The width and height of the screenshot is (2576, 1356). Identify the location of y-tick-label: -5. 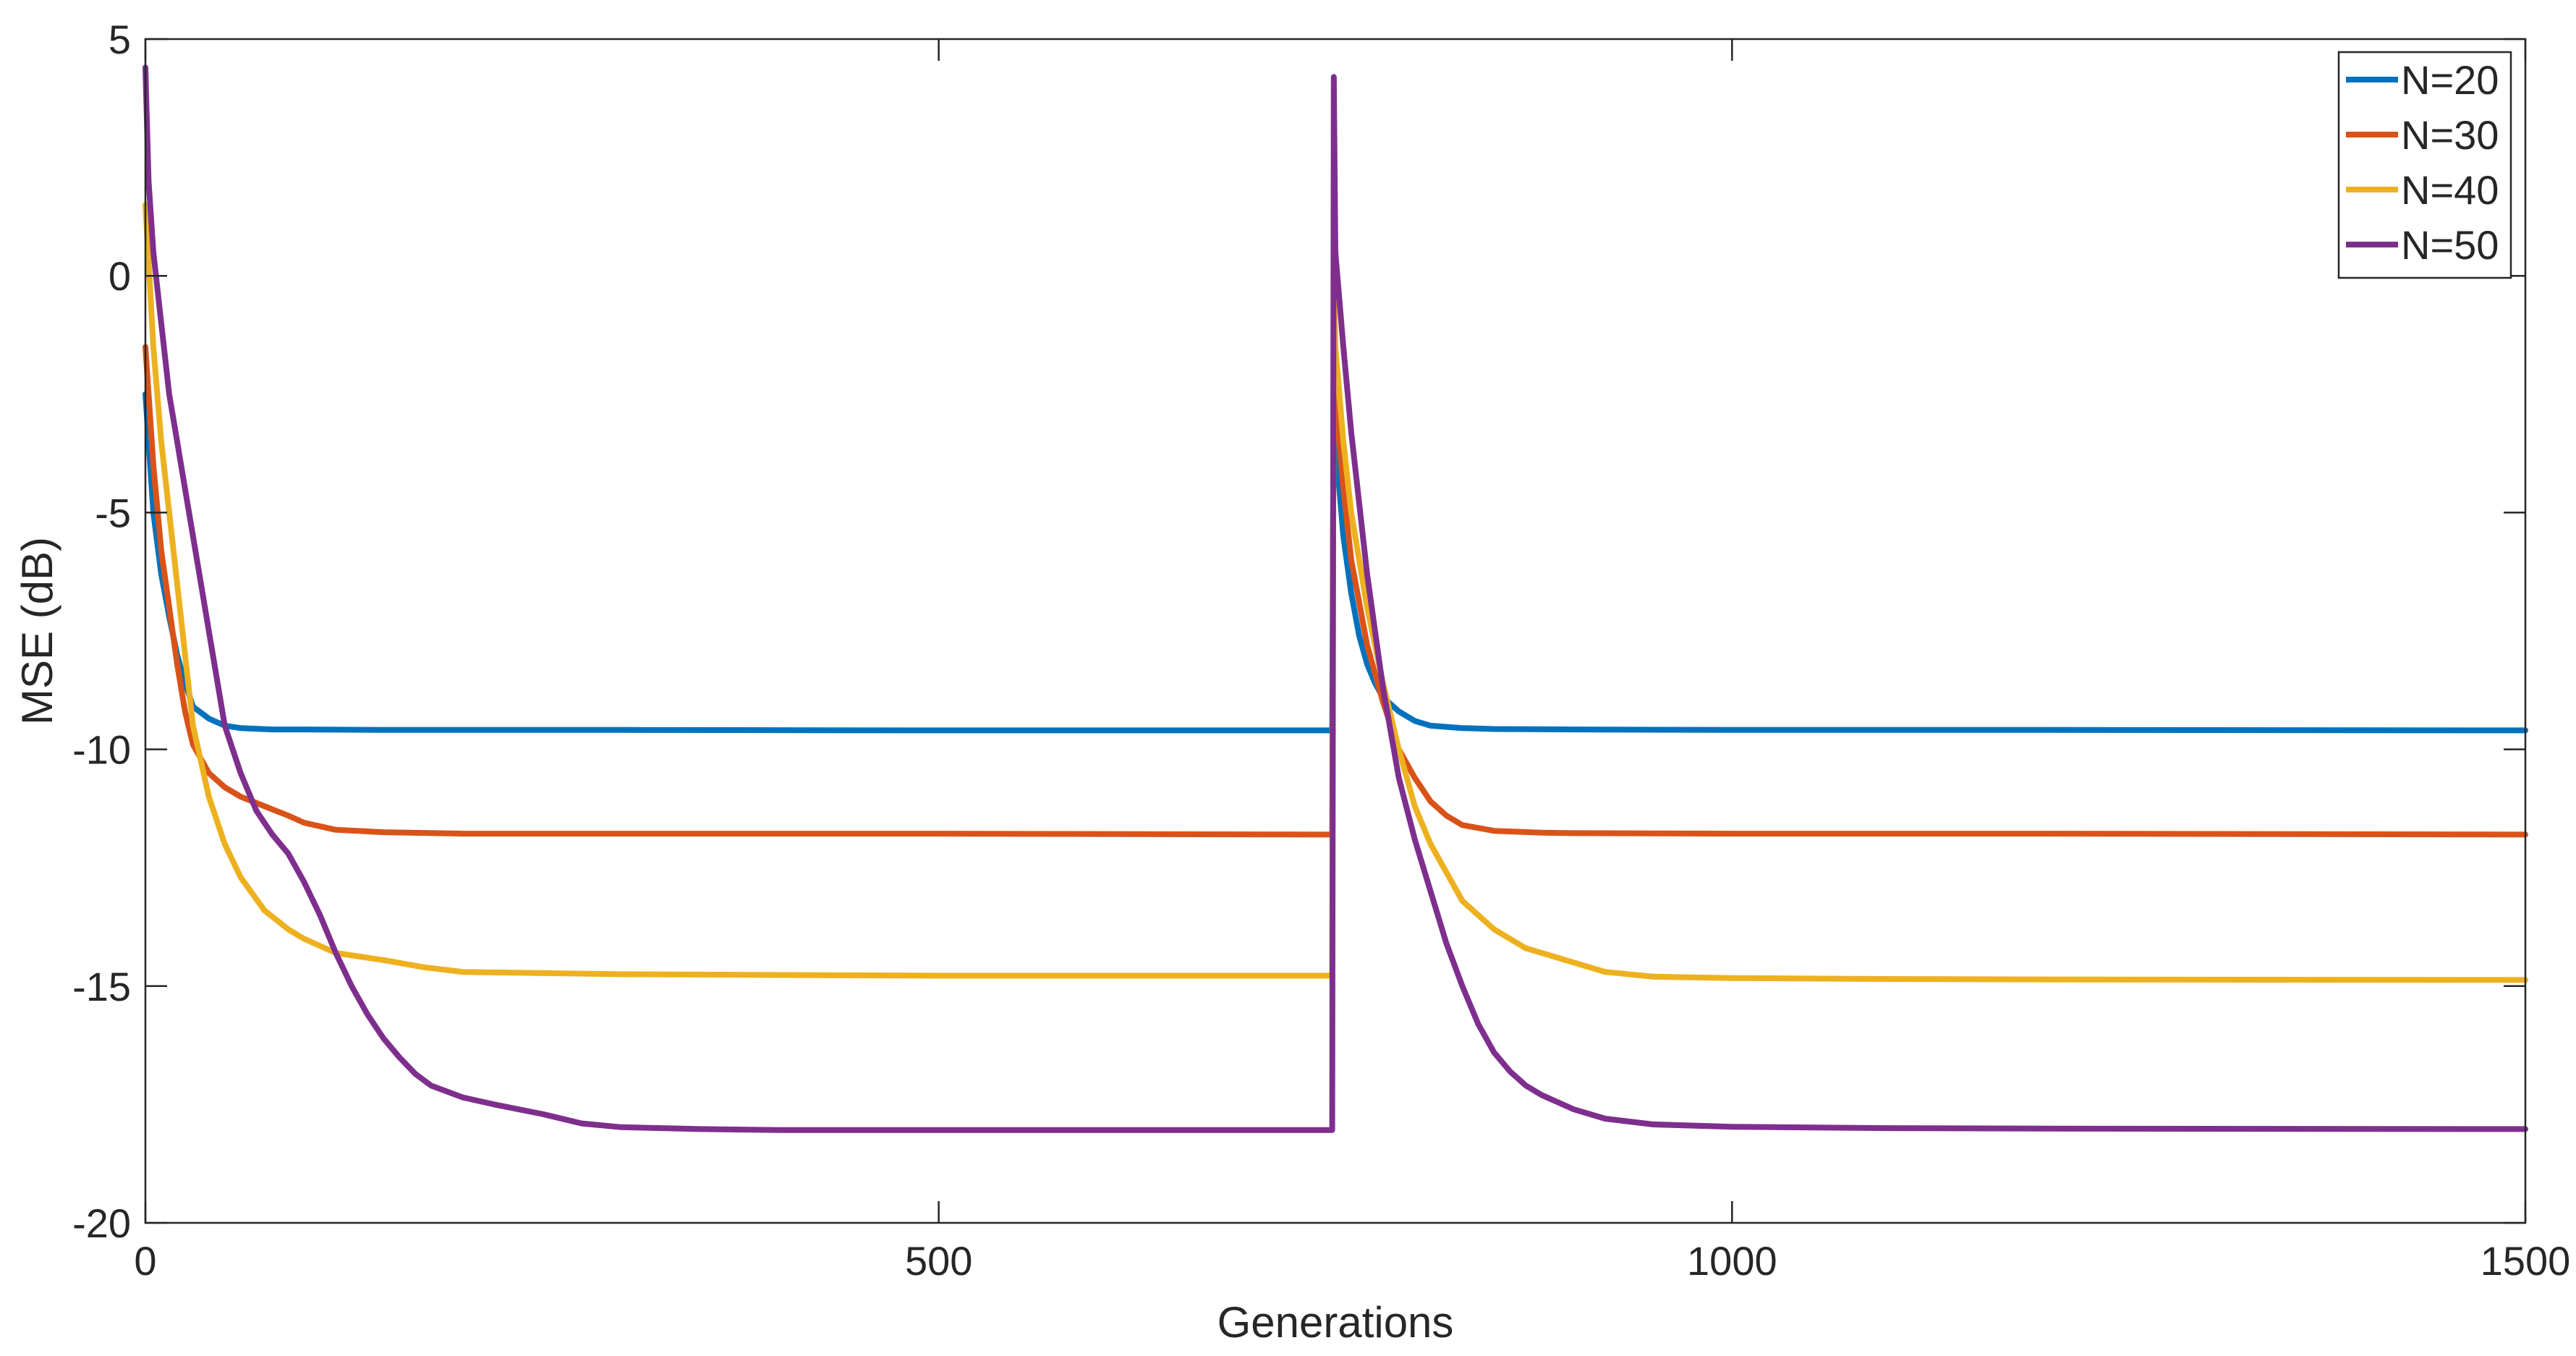
(113, 512).